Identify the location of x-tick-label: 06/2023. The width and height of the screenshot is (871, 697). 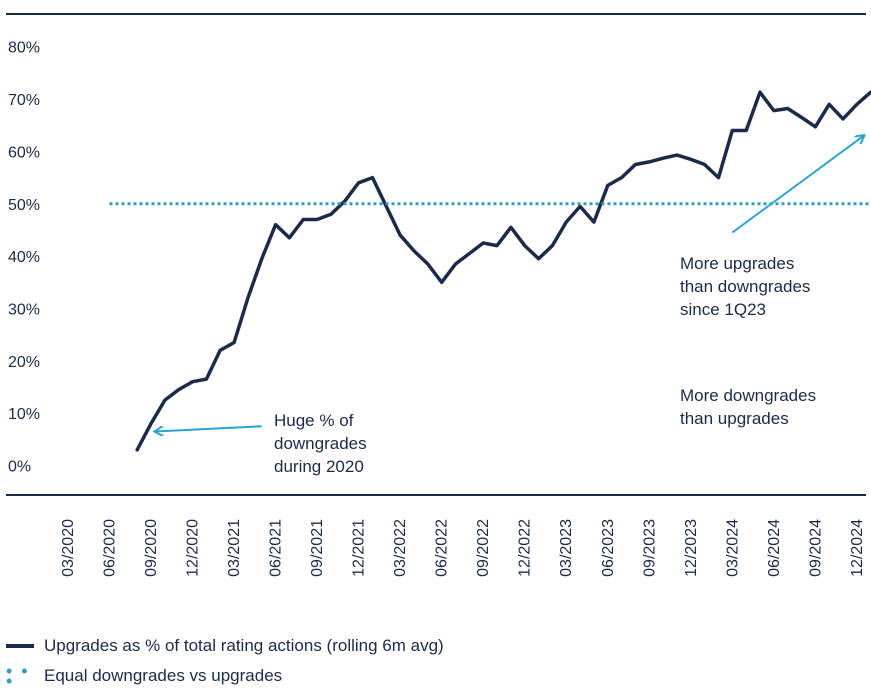
(608, 548).